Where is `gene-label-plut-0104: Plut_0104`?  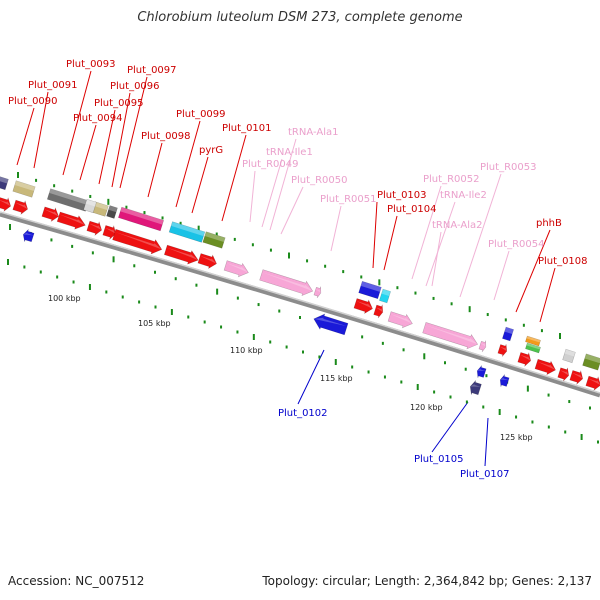 gene-label-plut-0104: Plut_0104 is located at coordinates (412, 209).